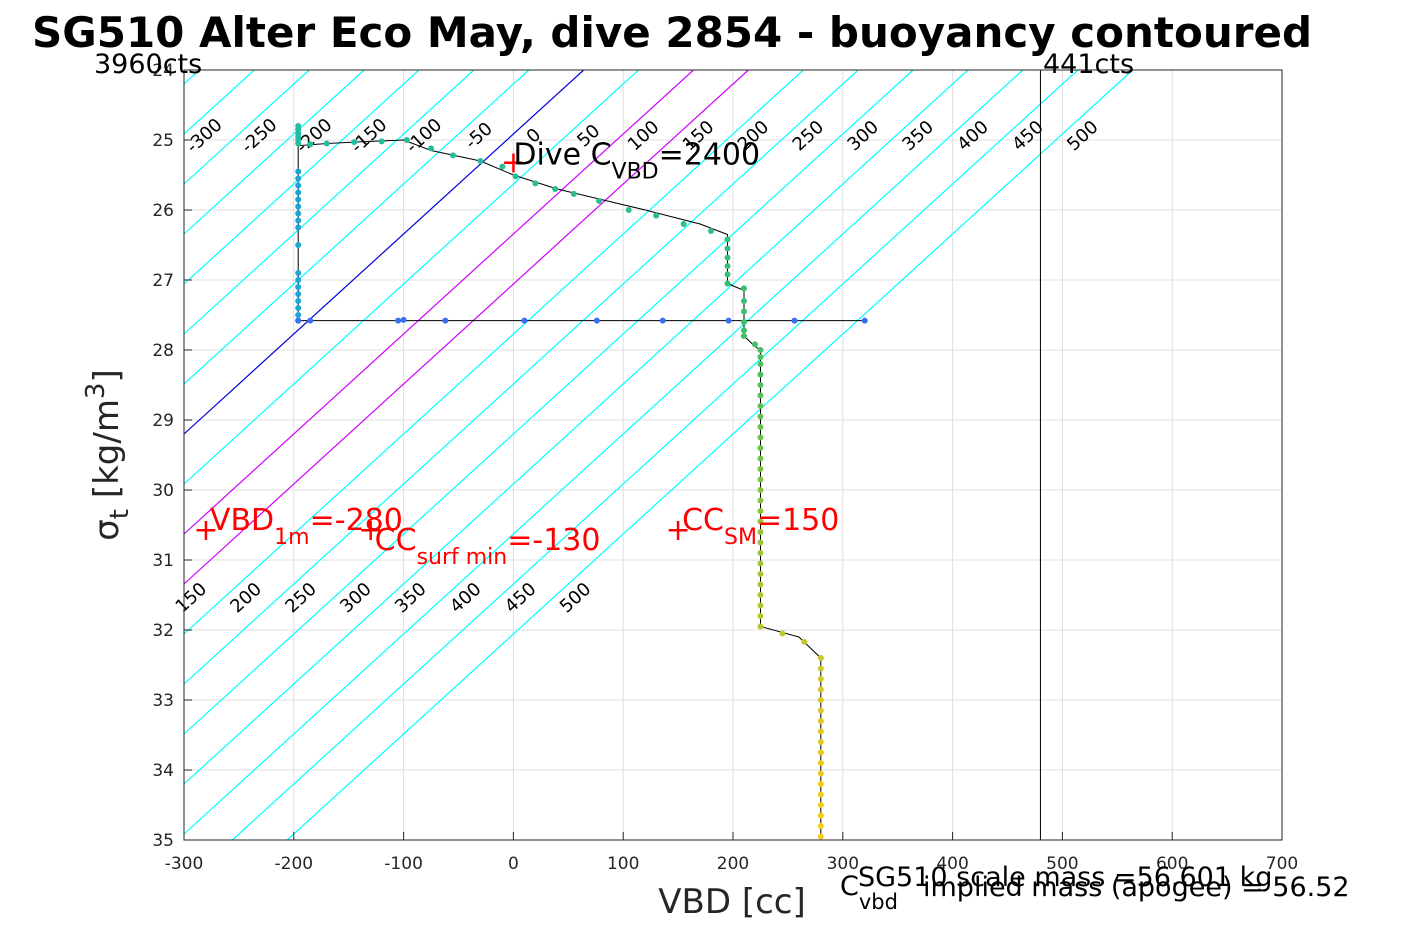 The image size is (1417, 945). Describe the element at coordinates (184, 864) in the screenshot. I see `x-tick-label: -300` at that location.